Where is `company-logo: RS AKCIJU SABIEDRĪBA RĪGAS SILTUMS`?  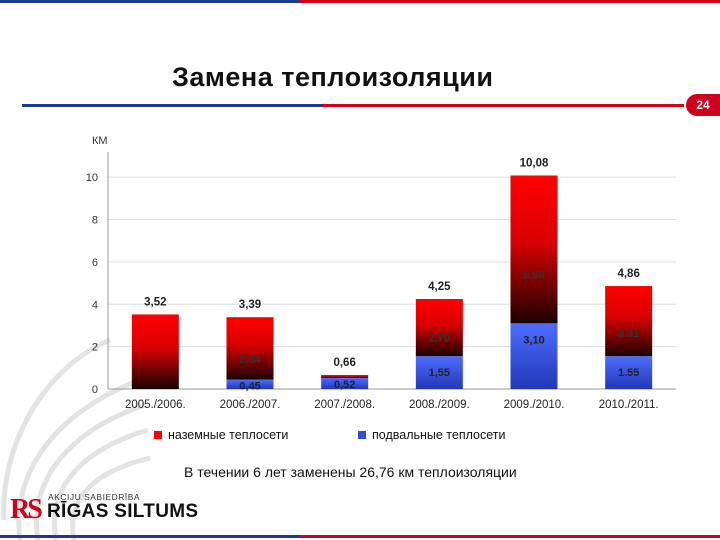
company-logo: RS AKCIJU SABIEDRĪBA RĪGAS SILTUMS is located at coordinates (125, 510).